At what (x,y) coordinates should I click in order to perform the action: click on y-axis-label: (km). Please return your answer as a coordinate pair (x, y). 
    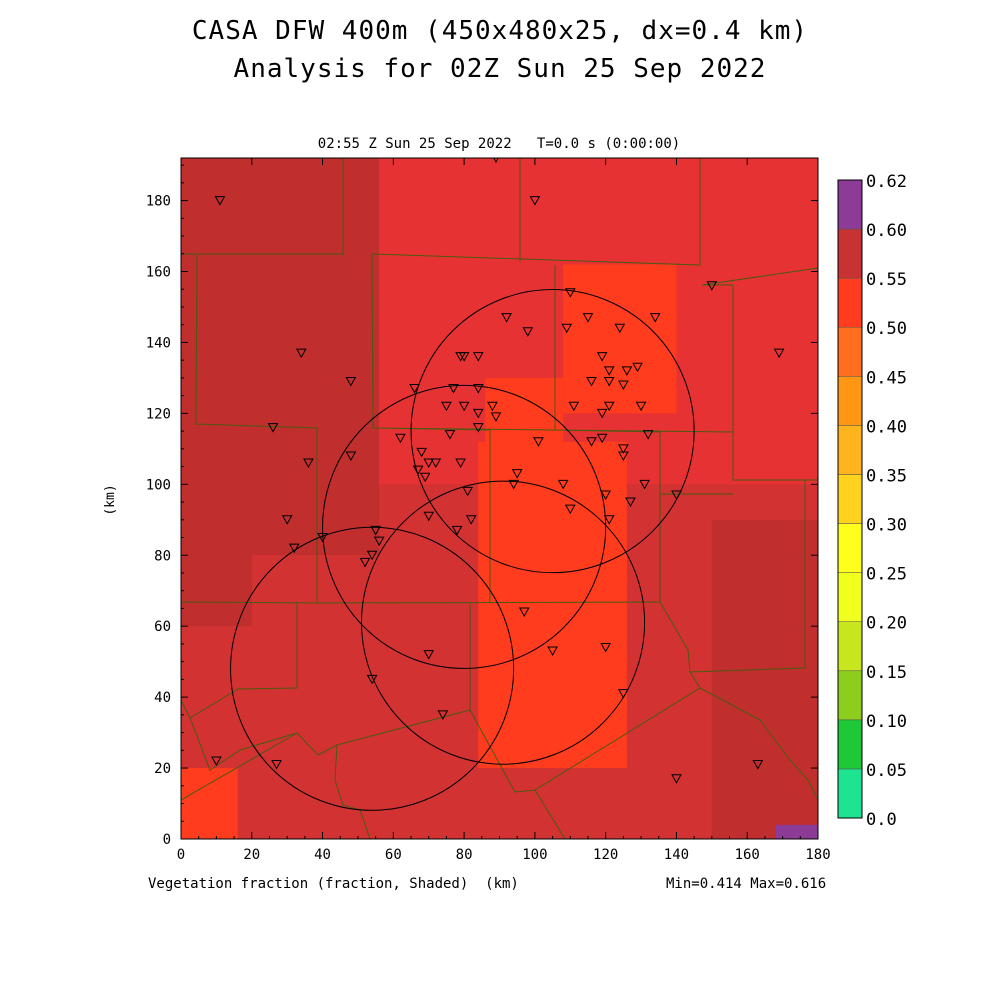
    Looking at the image, I should click on (110, 499).